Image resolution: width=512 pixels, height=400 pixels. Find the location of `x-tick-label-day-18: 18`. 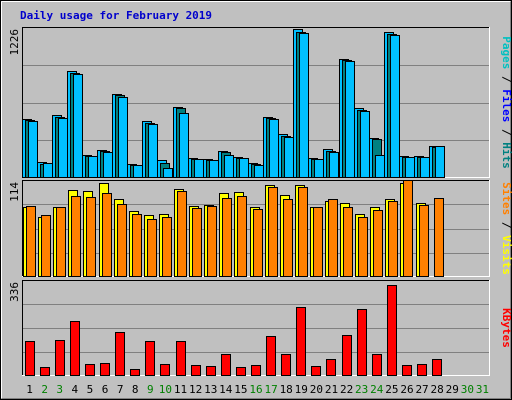

x-tick-label-day-18: 18 is located at coordinates (286, 389).